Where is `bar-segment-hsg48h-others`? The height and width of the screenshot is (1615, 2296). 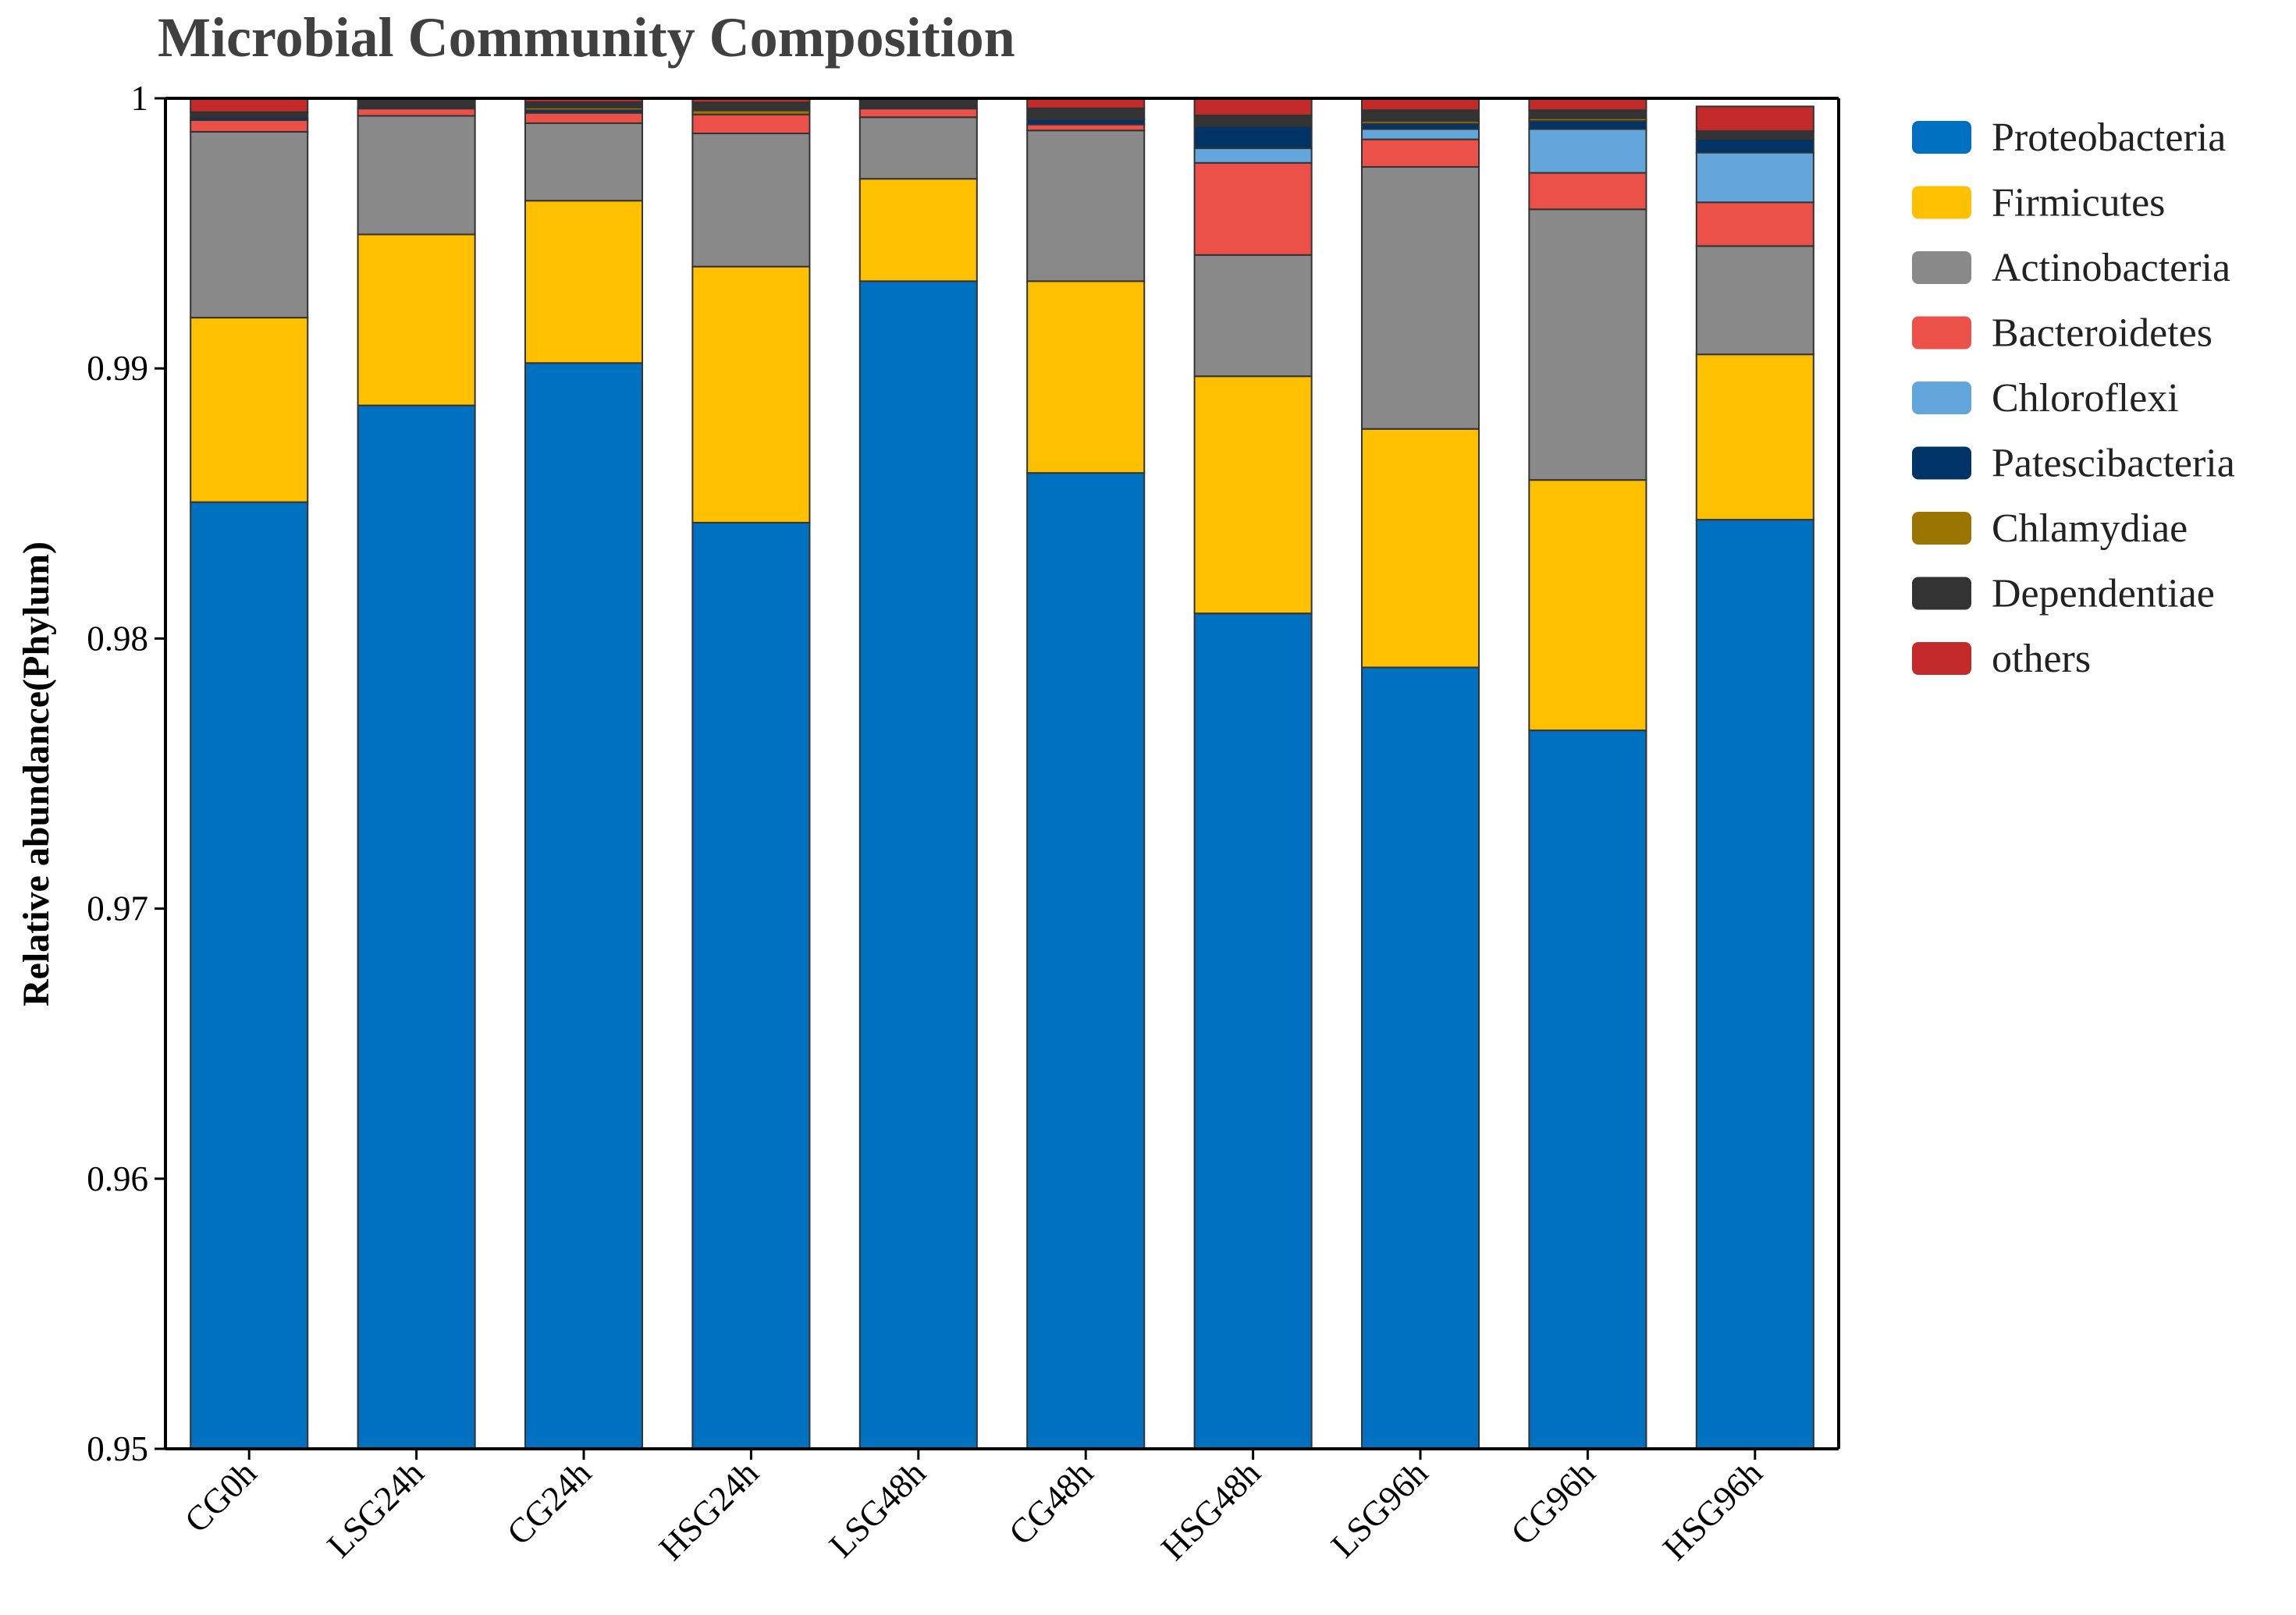
bar-segment-hsg48h-others is located at coordinates (1253, 107).